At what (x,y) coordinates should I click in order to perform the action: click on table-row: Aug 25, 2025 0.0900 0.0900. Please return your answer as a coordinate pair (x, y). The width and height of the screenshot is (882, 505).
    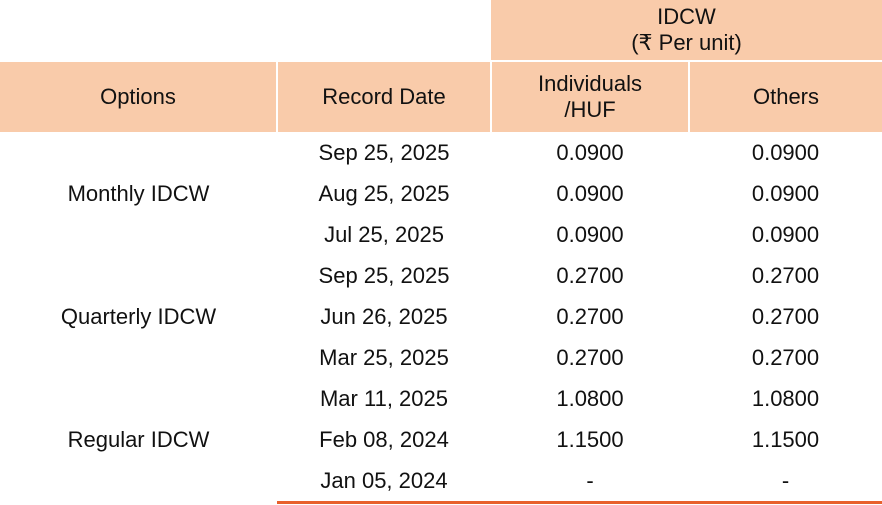
    Looking at the image, I should click on (441, 193).